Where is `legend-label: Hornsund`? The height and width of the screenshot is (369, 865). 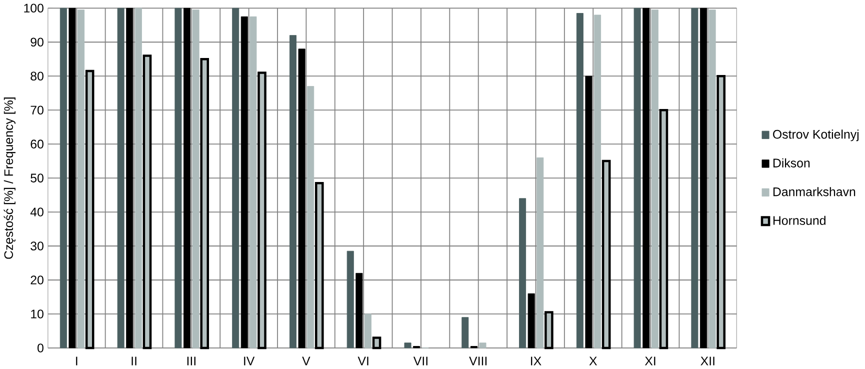 legend-label: Hornsund is located at coordinates (799, 220).